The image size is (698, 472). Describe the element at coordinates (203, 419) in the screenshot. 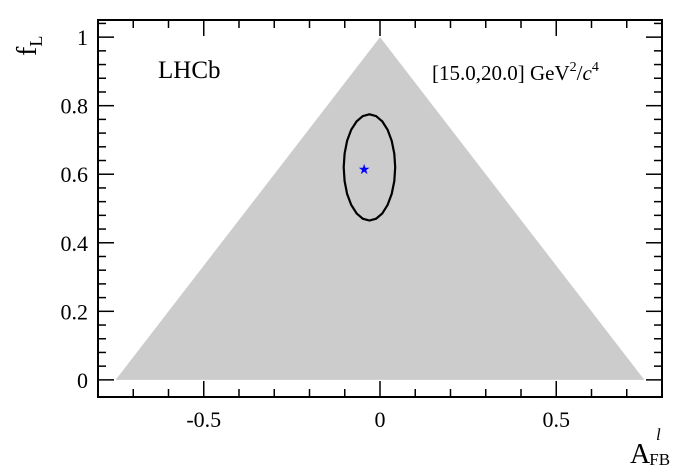

I see `x-tick-label: -0.5` at that location.